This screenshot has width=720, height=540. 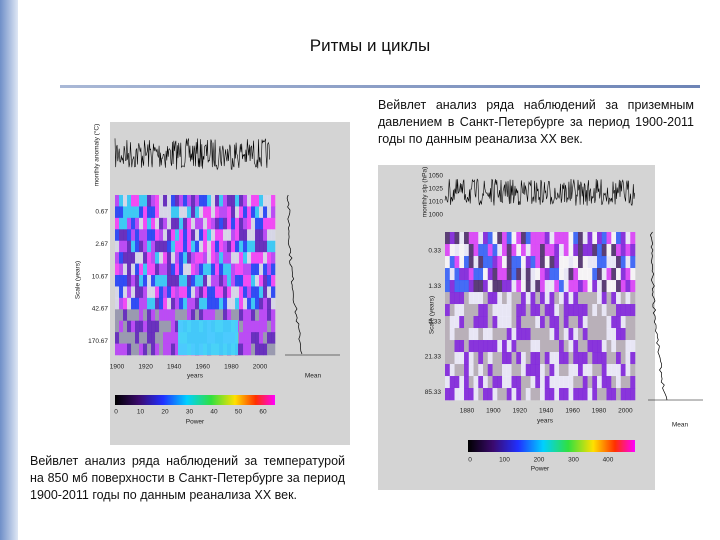 What do you see at coordinates (165, 412) in the screenshot?
I see `label: 20` at bounding box center [165, 412].